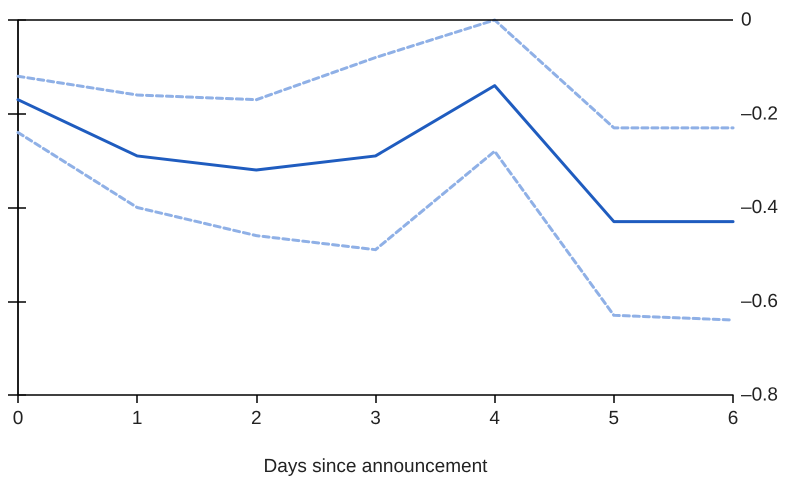  What do you see at coordinates (375, 418) in the screenshot?
I see `x-tick-label: 3` at bounding box center [375, 418].